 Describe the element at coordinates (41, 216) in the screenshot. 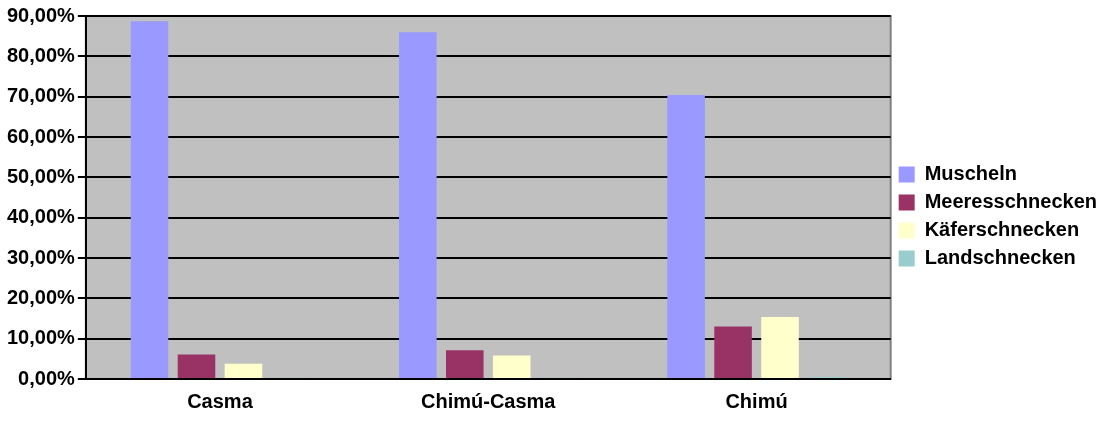

I see `y-tick-label: 40,00%` at that location.